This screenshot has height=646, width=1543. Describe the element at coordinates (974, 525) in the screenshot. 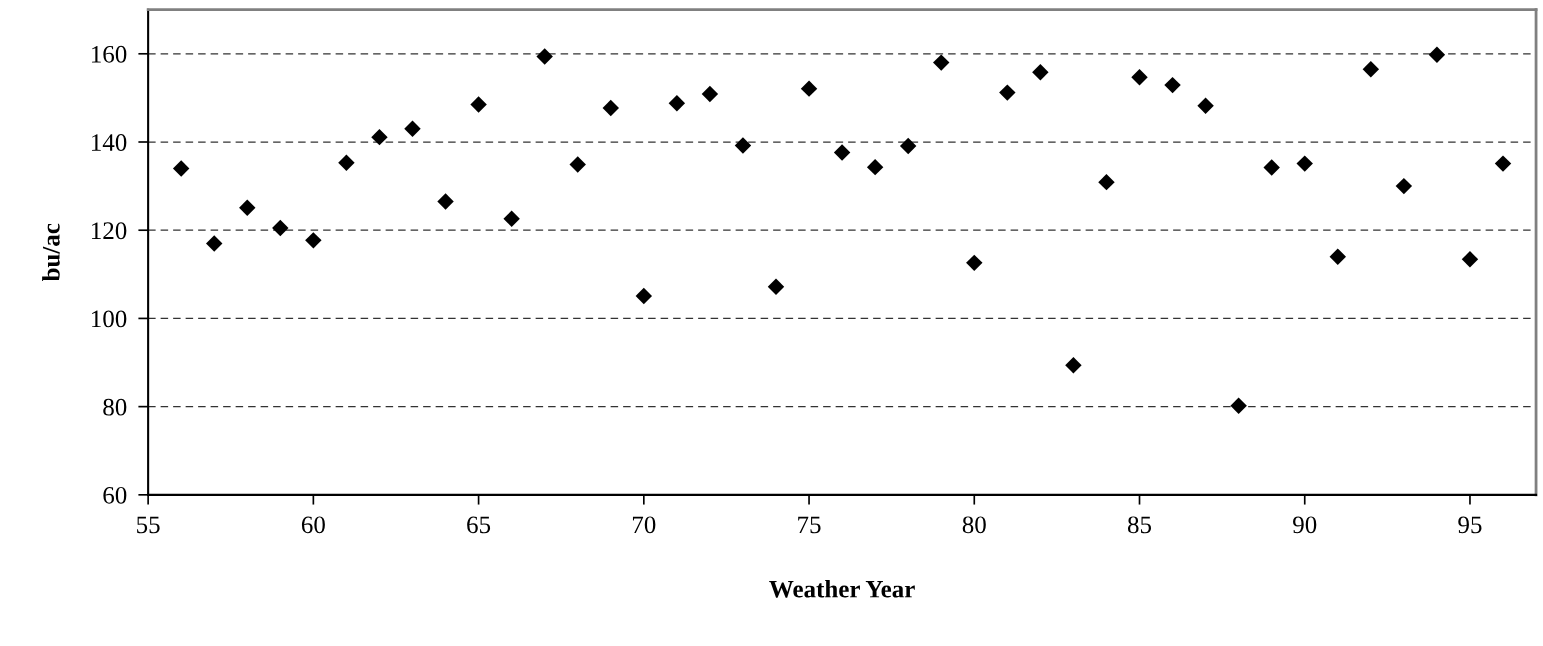

I see `x-tick-label: 80` at that location.